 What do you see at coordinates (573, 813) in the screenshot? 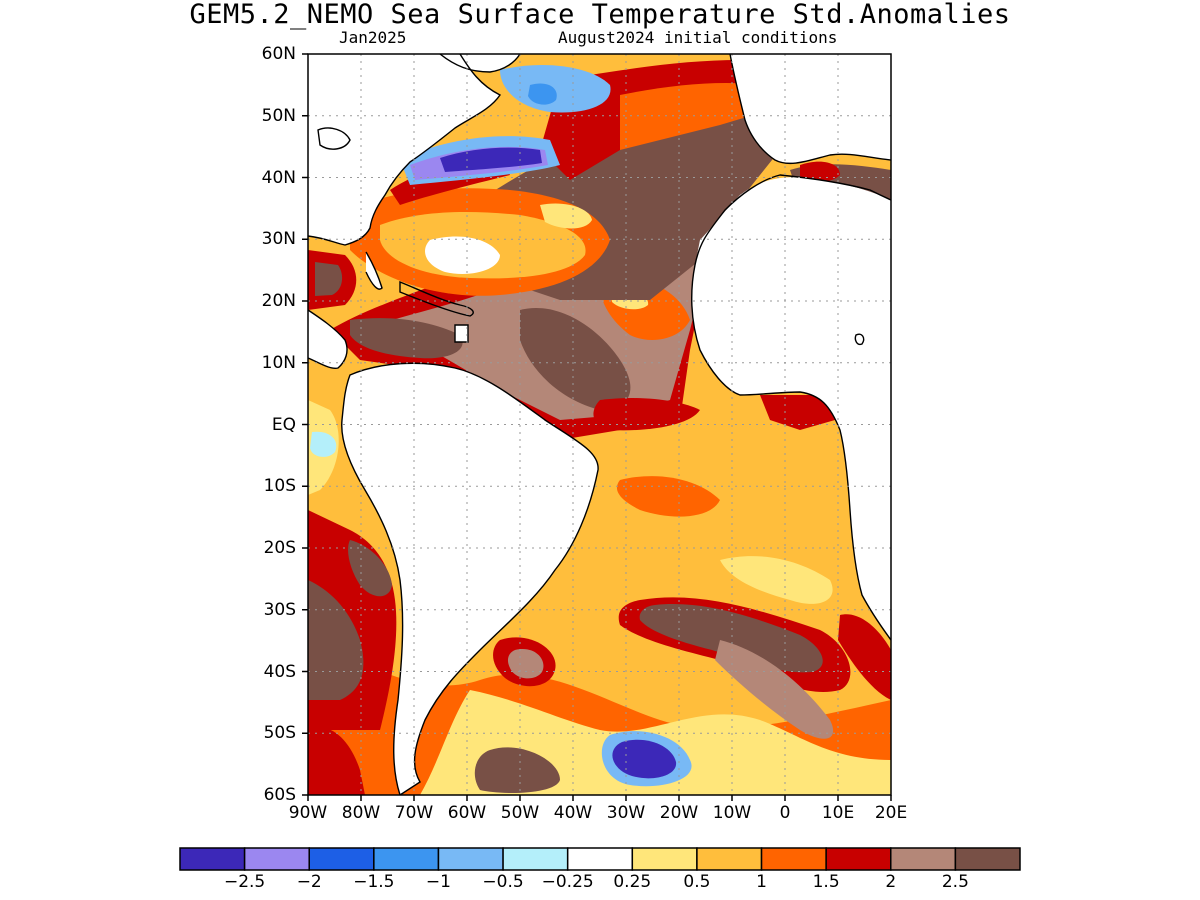
I see `longitude-label: 40W` at bounding box center [573, 813].